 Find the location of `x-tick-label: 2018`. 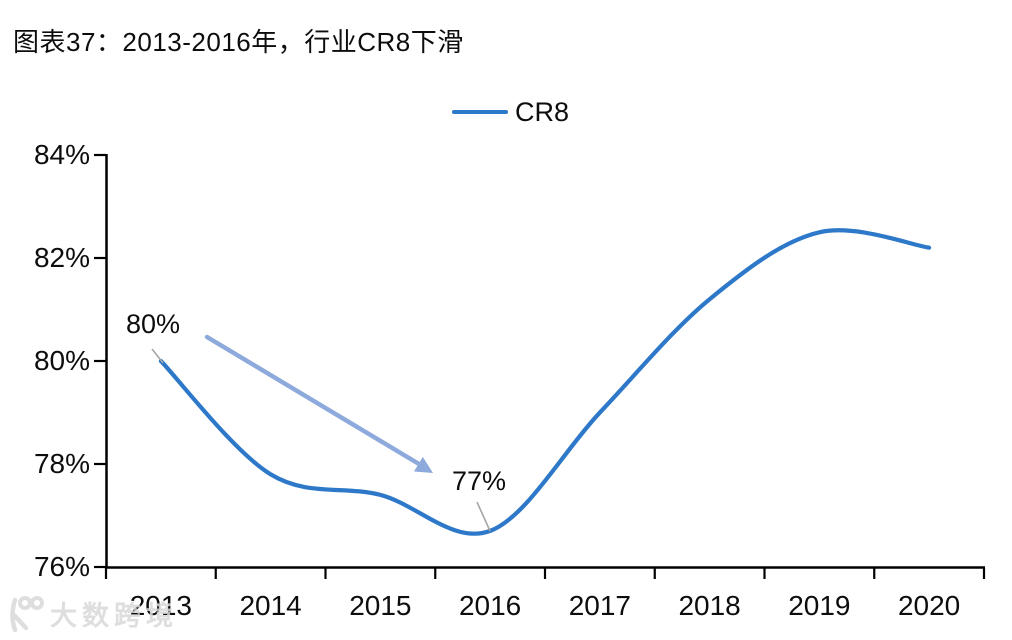

x-tick-label: 2018 is located at coordinates (709, 605).